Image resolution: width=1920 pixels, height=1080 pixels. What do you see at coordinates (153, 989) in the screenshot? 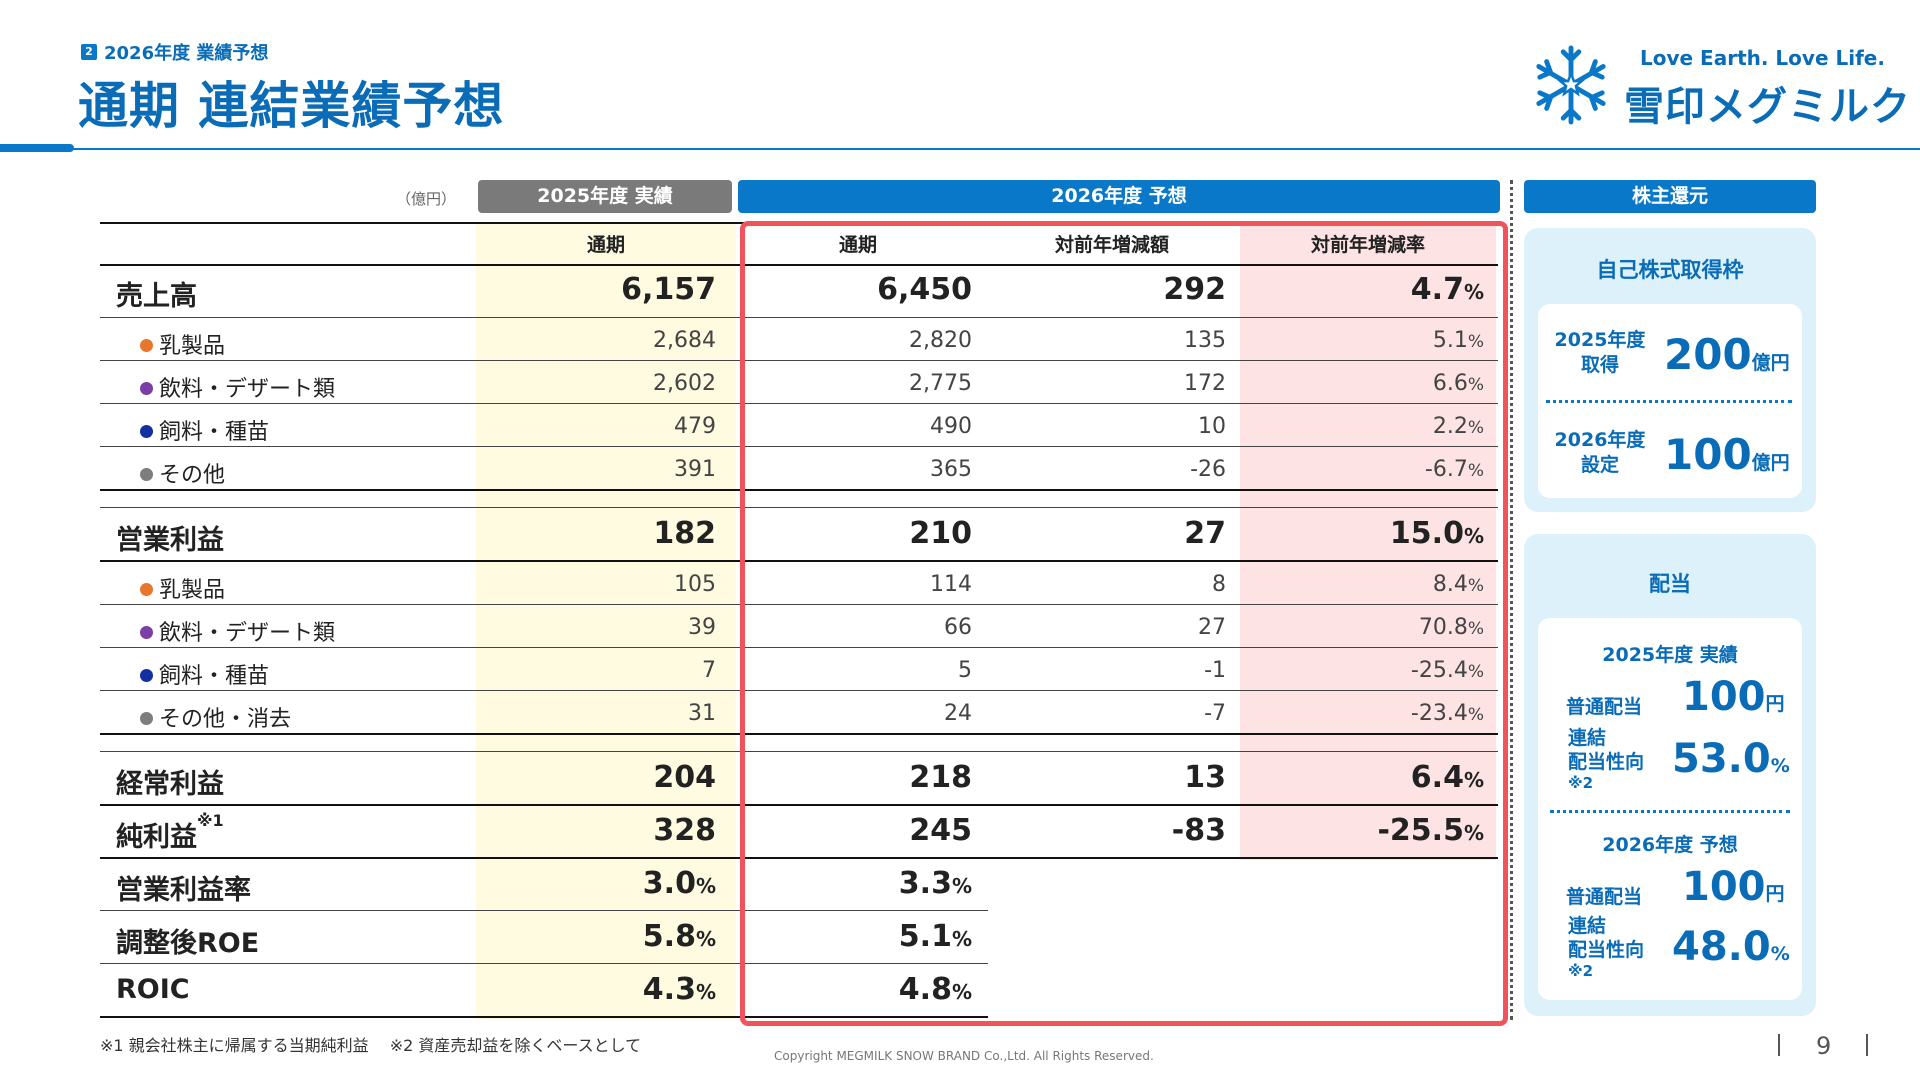
I see `row-label-text: ROIC` at bounding box center [153, 989].